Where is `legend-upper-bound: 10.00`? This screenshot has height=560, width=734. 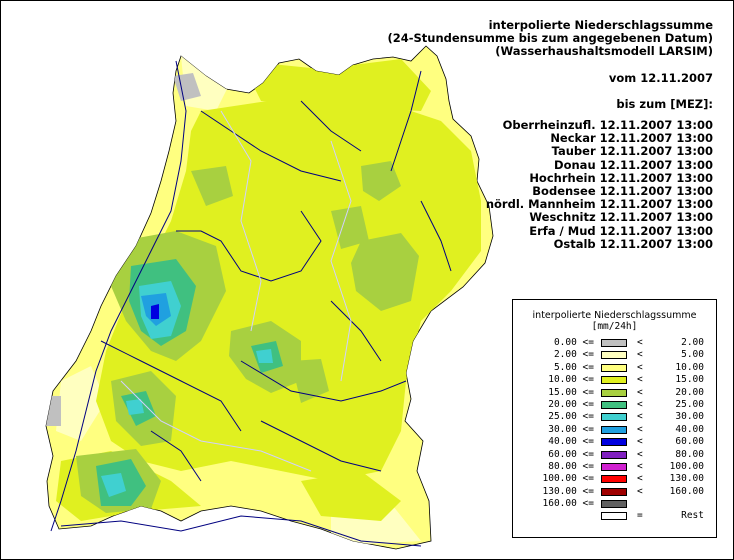
legend-upper-bound: 10.00 is located at coordinates (689, 367).